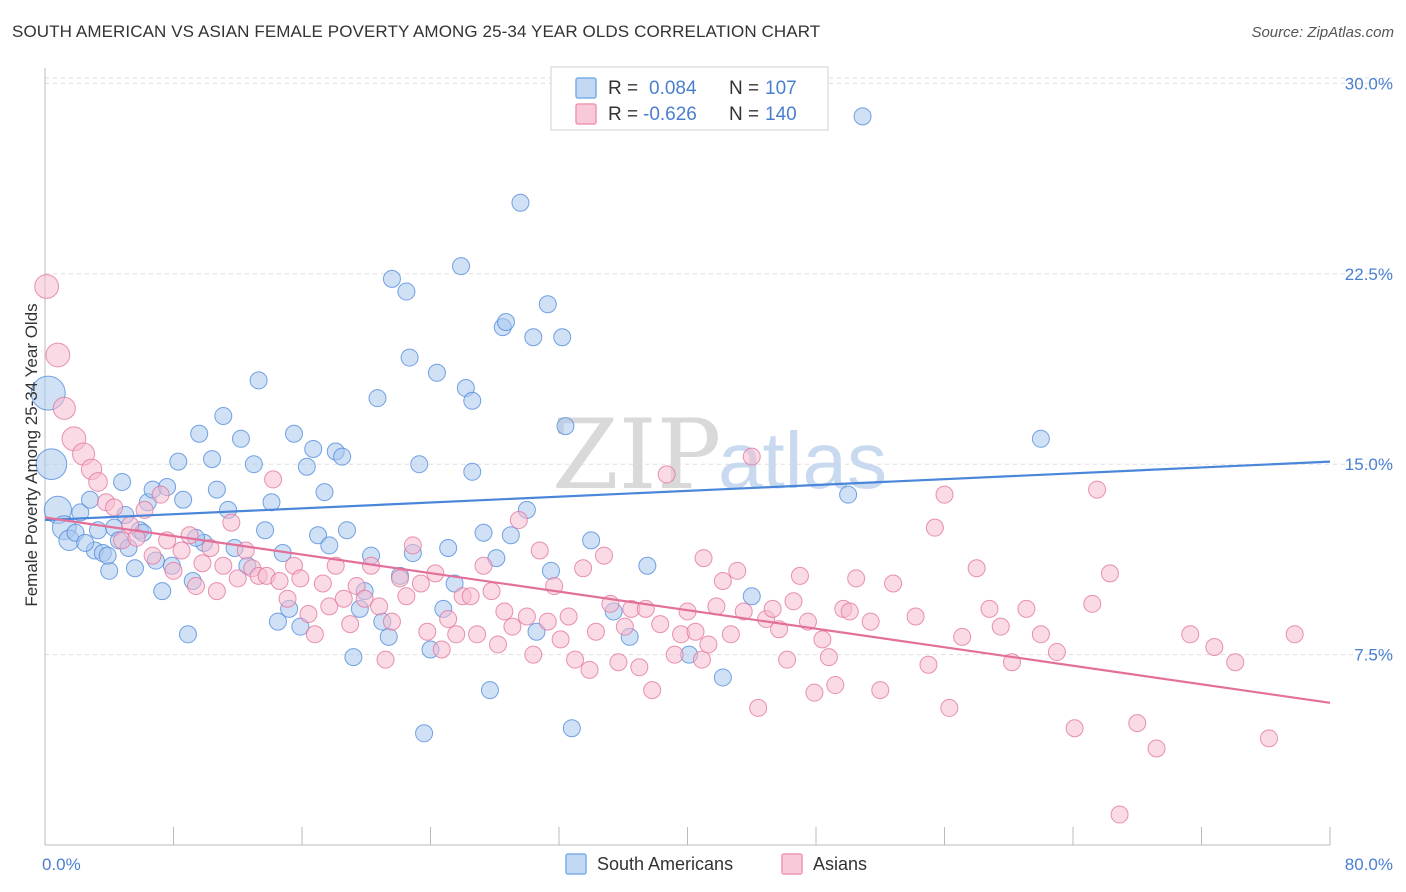 This screenshot has height=892, width=1406. I want to click on x-tick-label-0: 0.0%, so click(61, 864).